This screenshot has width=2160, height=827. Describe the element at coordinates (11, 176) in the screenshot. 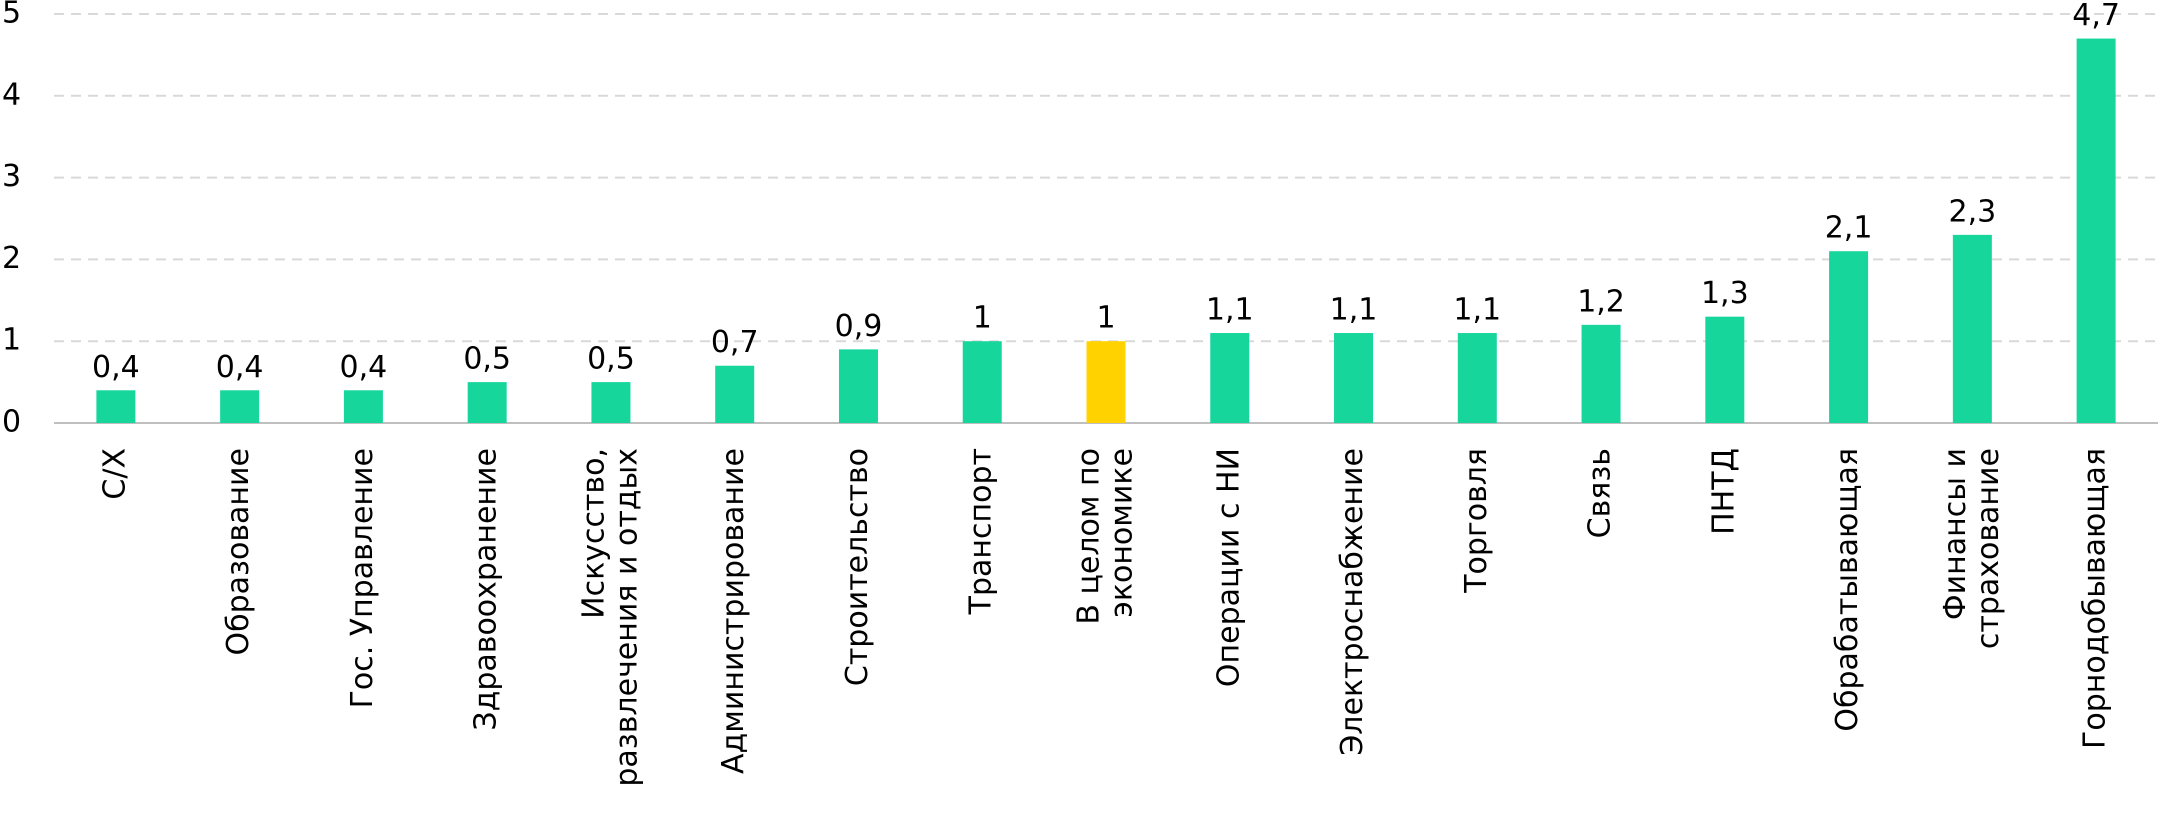

I see `y-tick-label: 3` at that location.